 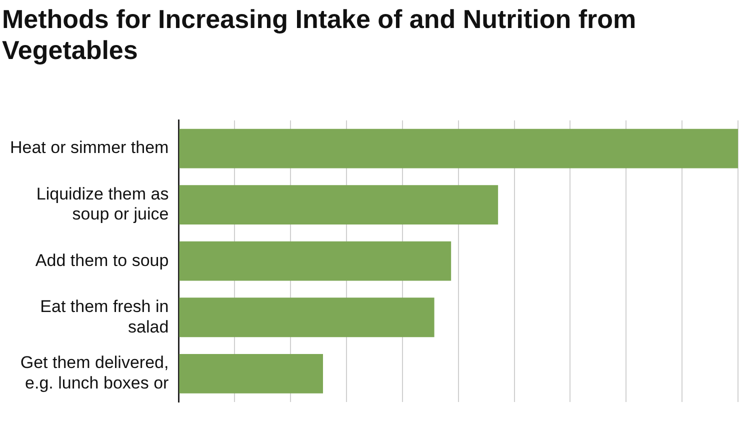 What do you see at coordinates (102, 204) in the screenshot?
I see `y-tick-label: Liquidize them as soup or juice` at bounding box center [102, 204].